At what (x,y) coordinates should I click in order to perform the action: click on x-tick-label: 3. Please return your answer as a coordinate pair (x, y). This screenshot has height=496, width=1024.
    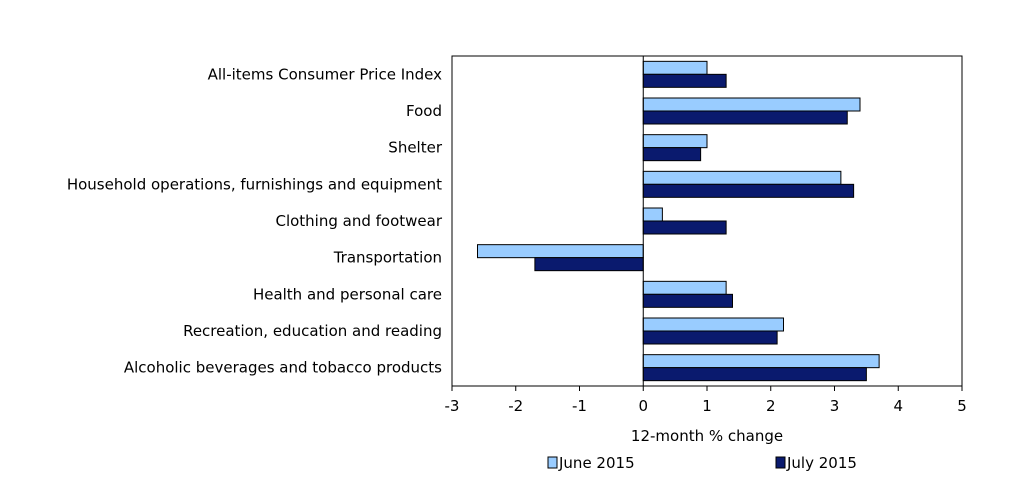
    Looking at the image, I should click on (835, 406).